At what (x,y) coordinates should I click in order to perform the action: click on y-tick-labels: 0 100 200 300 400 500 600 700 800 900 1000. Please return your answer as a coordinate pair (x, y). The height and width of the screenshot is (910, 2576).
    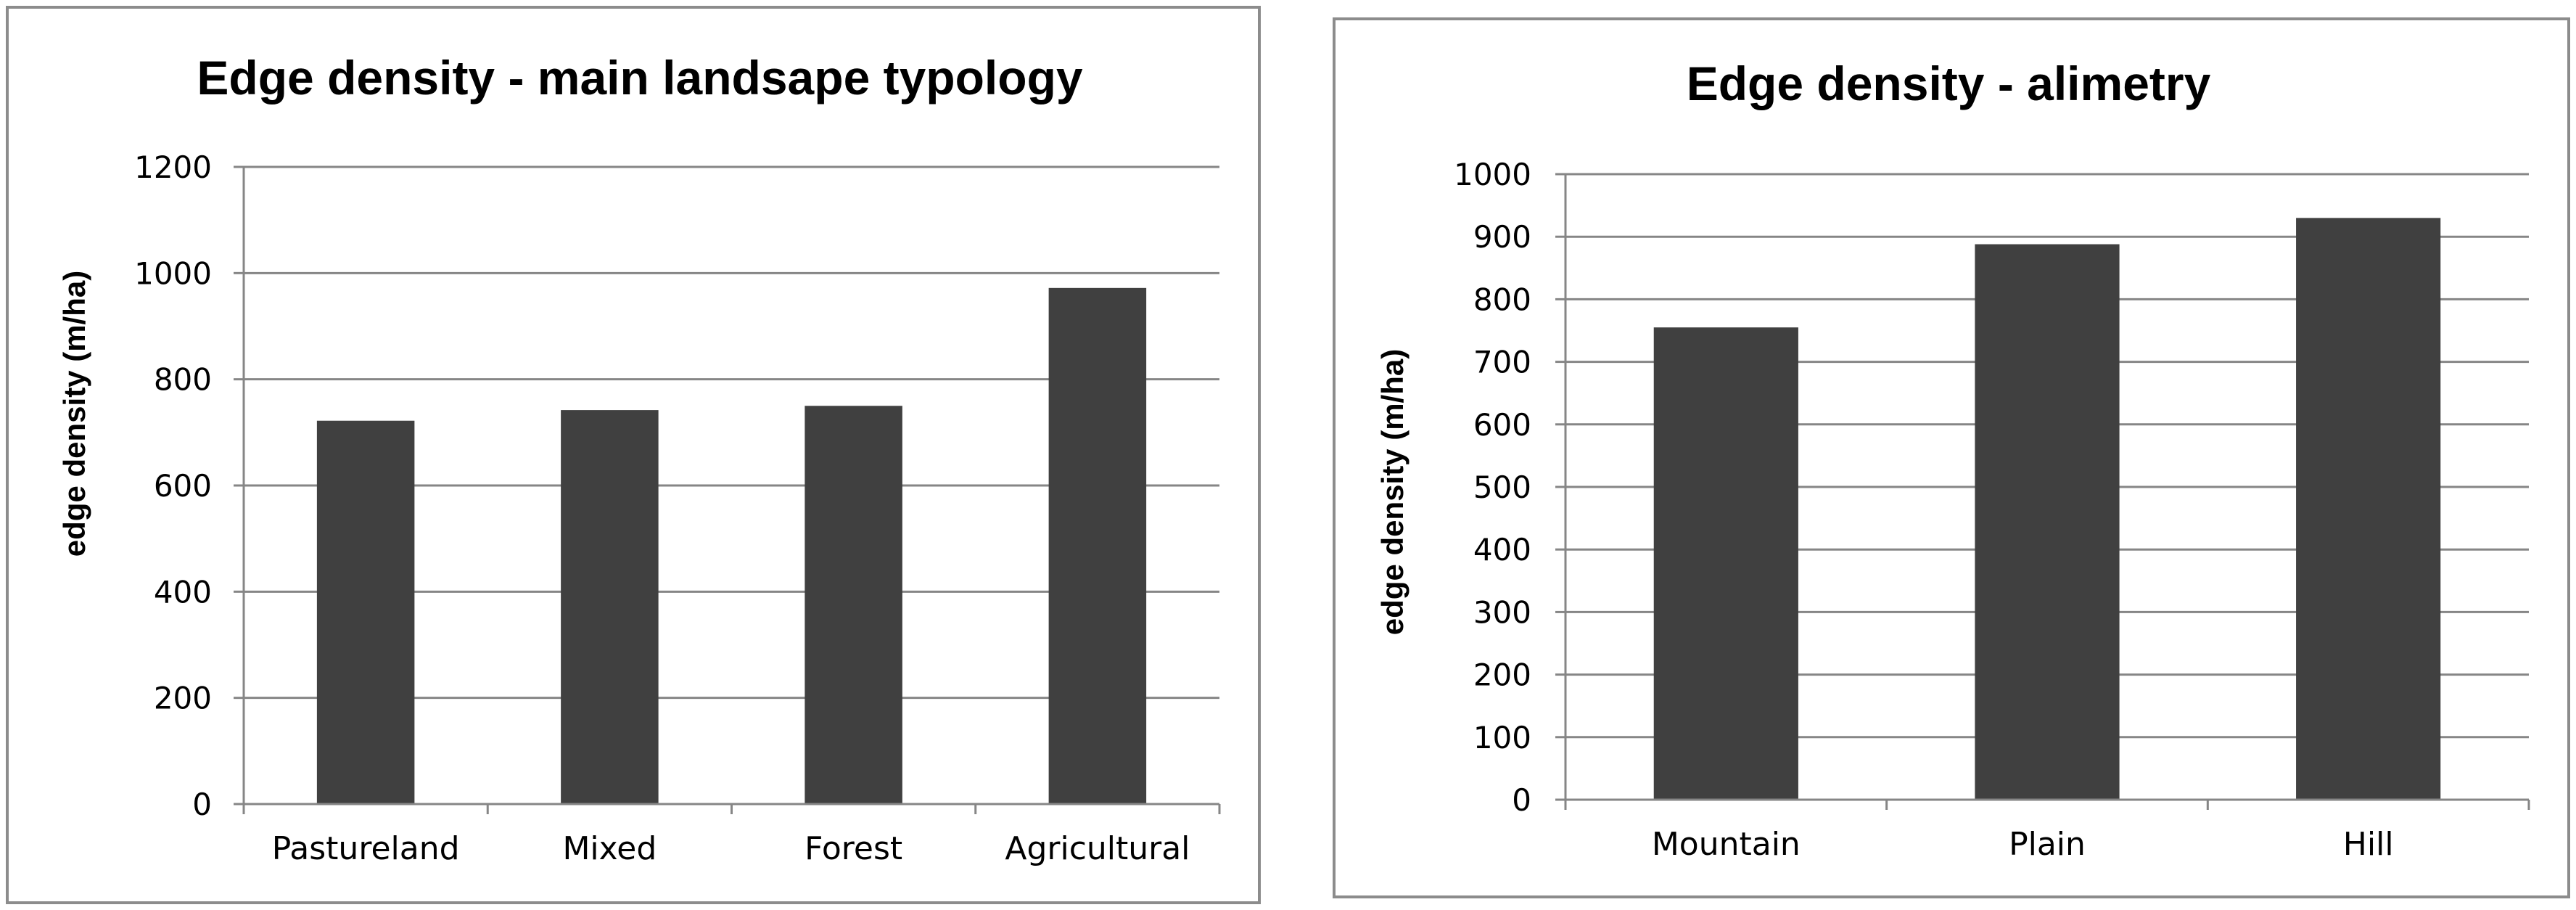
    Looking at the image, I should click on (1492, 487).